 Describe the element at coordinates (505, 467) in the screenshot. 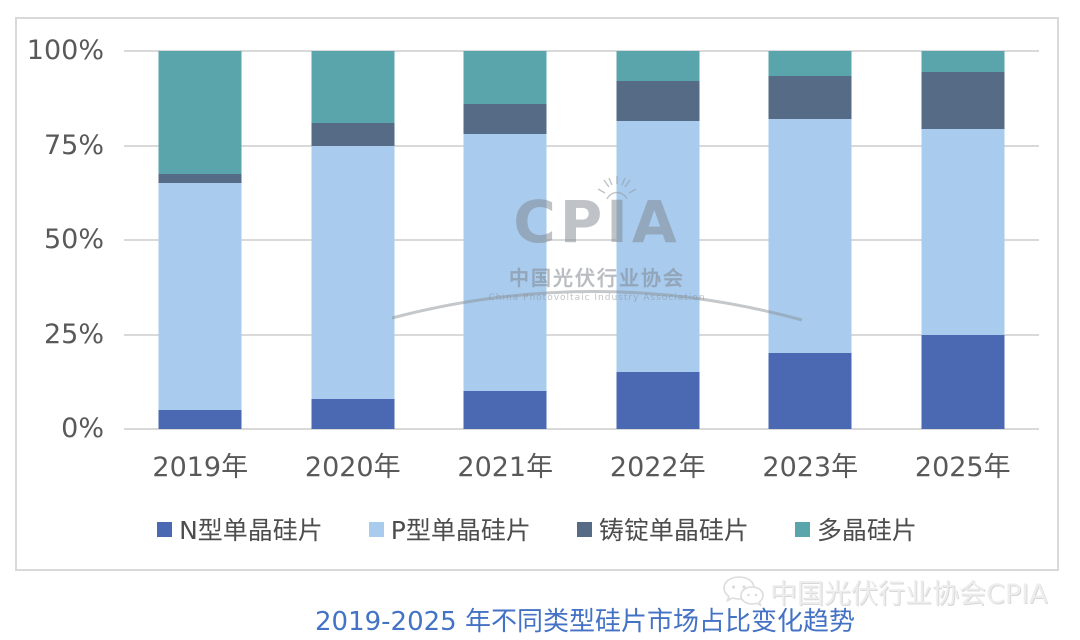

I see `x-axis-label-2021年: 2021年` at that location.